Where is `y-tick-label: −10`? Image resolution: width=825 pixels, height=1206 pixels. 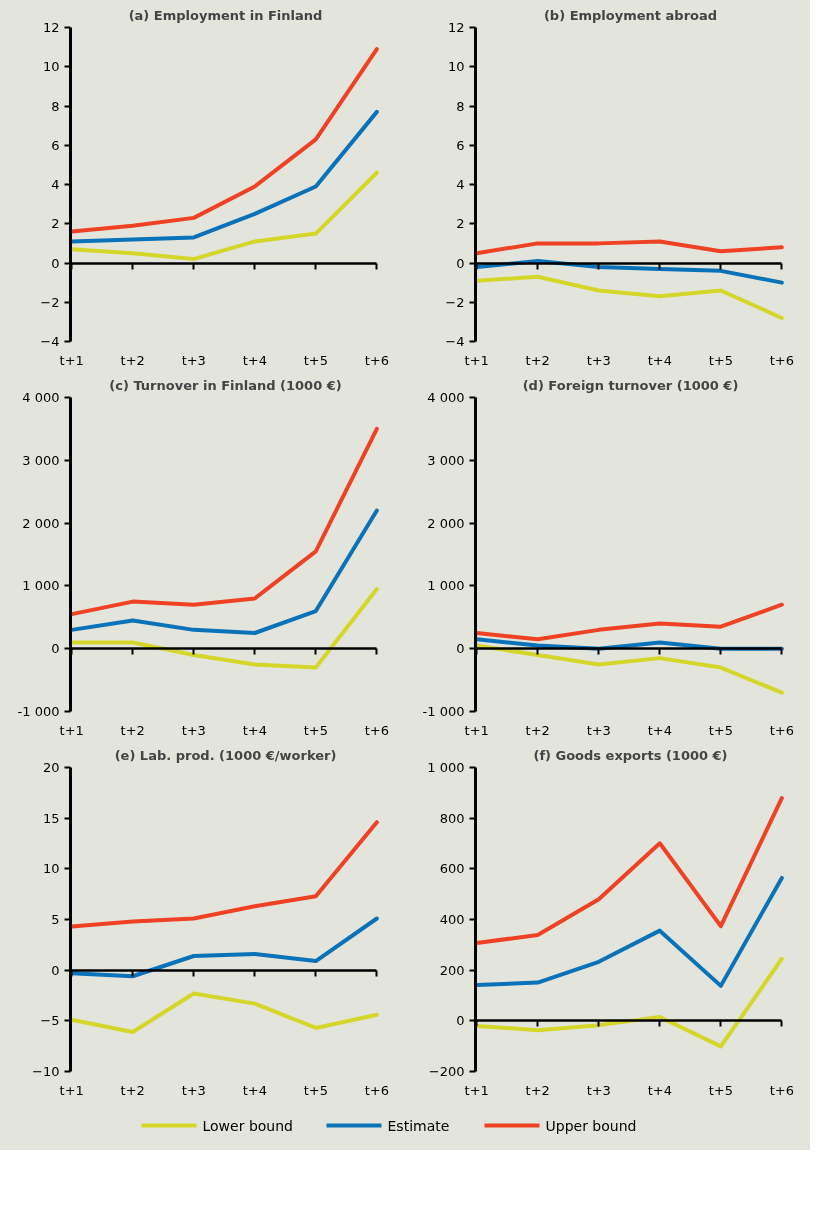
y-tick-label: −10 is located at coordinates (46, 1071).